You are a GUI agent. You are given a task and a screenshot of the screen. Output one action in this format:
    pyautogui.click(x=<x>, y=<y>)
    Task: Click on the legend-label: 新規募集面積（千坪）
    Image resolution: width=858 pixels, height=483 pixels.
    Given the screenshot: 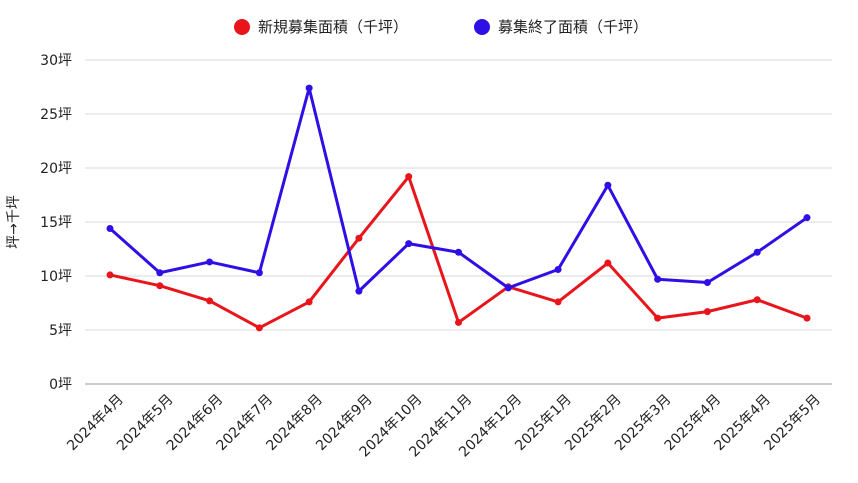 What is the action you would take?
    pyautogui.click(x=333, y=27)
    